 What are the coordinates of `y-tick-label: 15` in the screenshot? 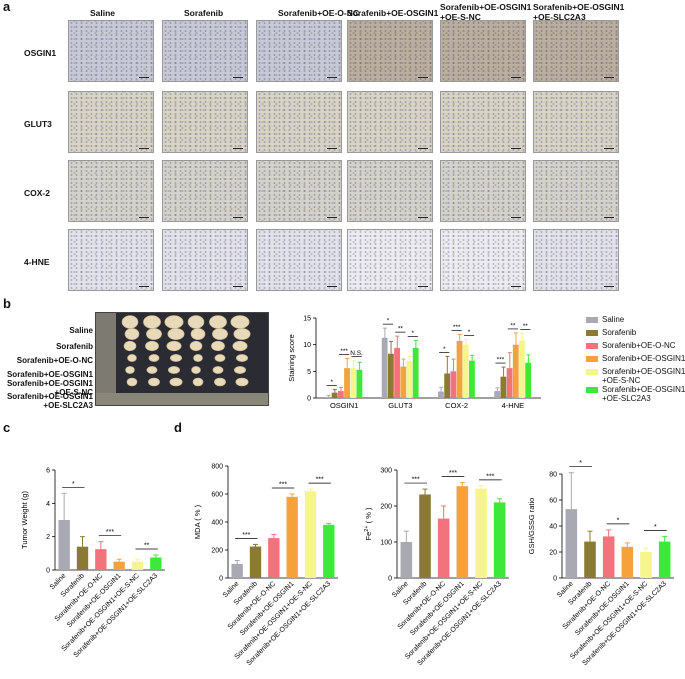 It's located at (307, 319).